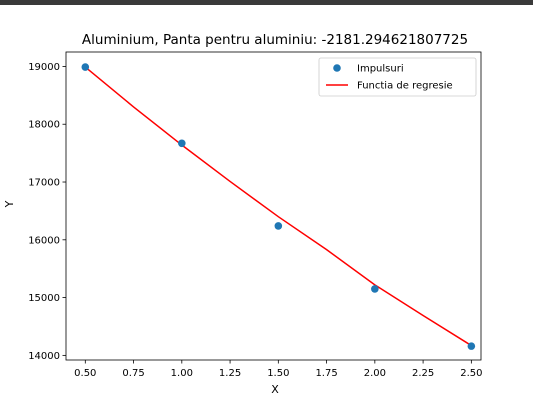 This screenshot has width=533, height=402. What do you see at coordinates (471, 373) in the screenshot?
I see `x-tick-label: 2.50` at bounding box center [471, 373].